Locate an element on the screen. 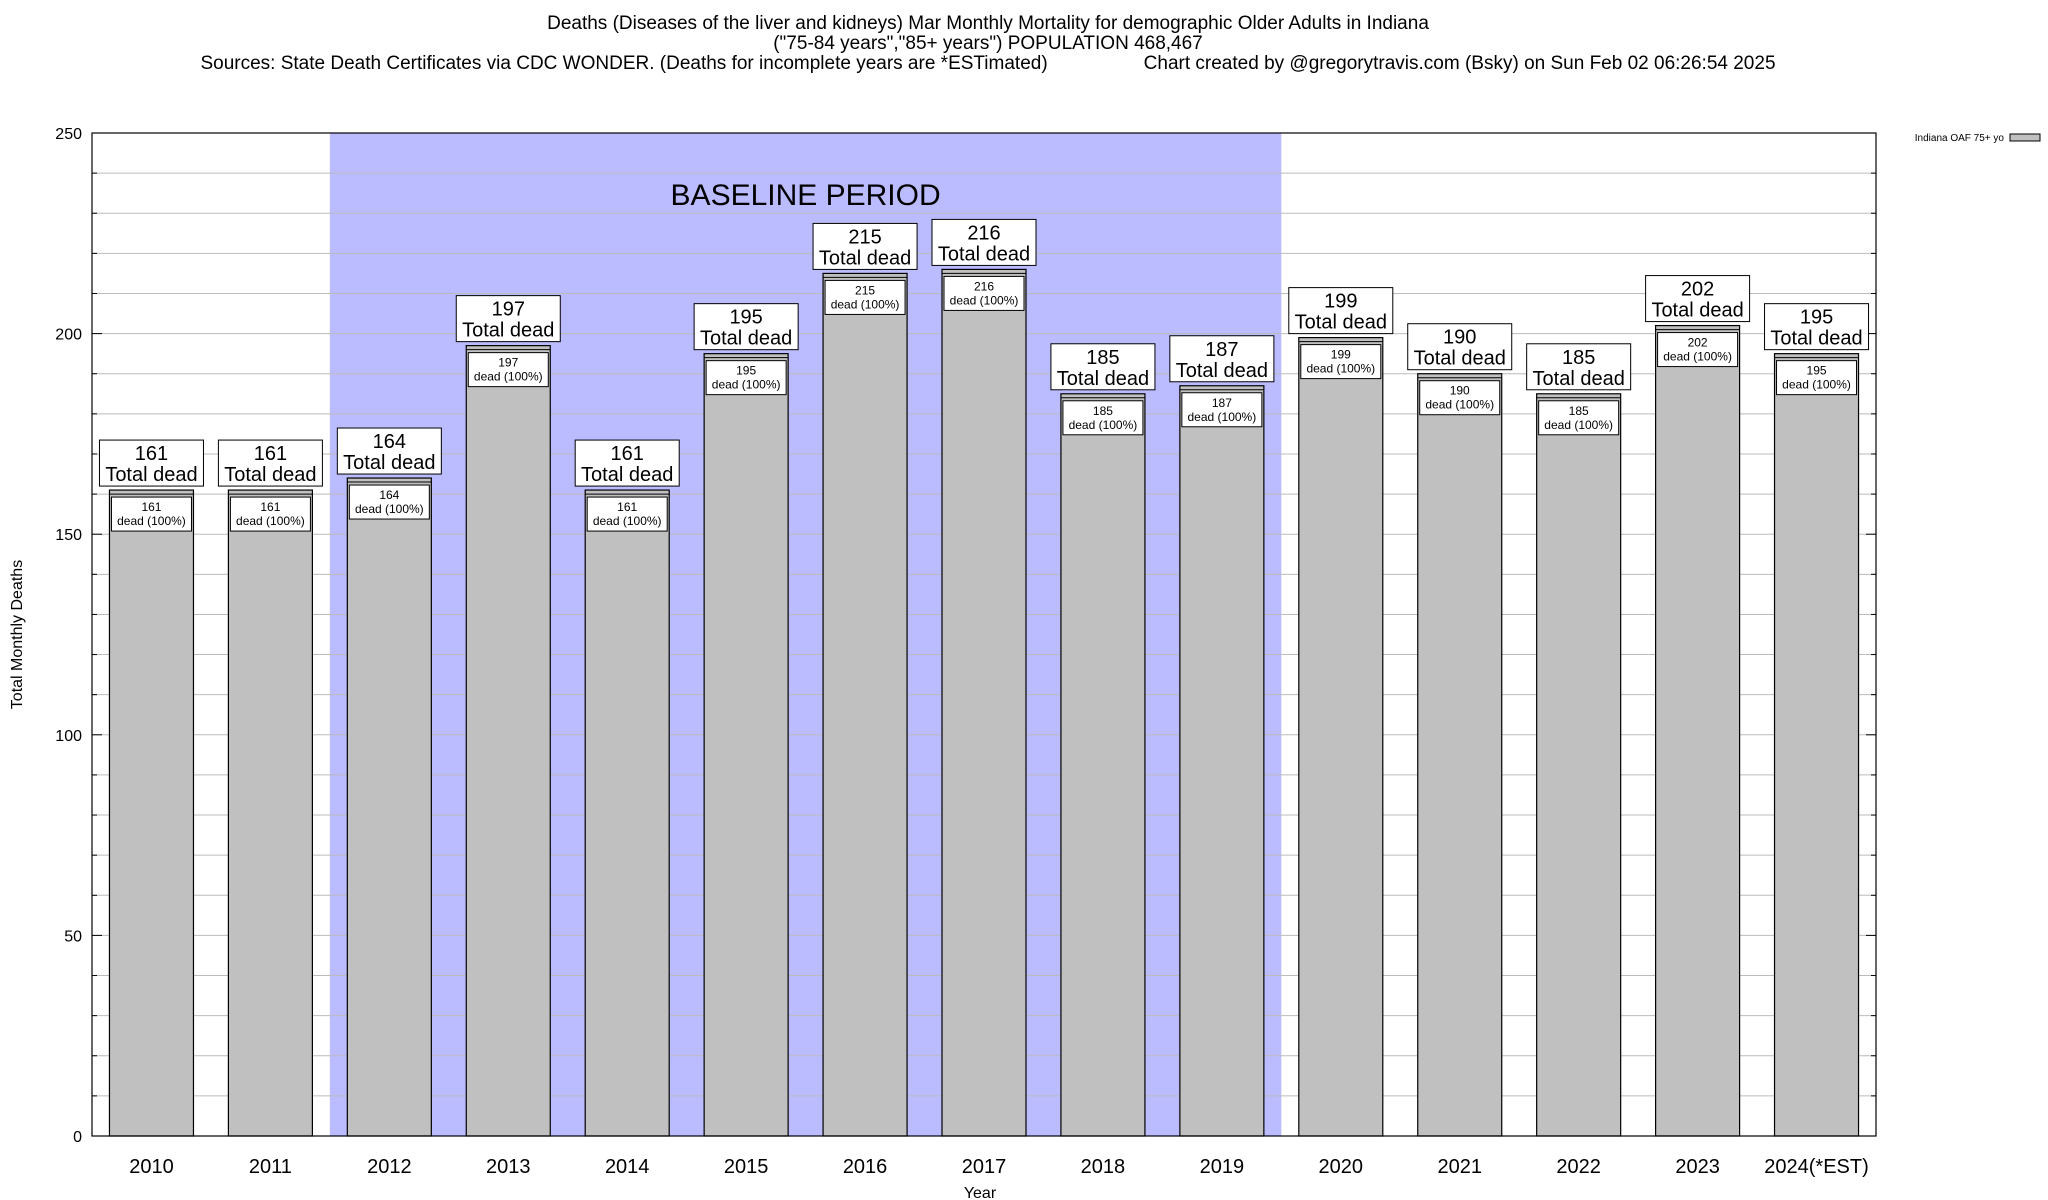  x-tick-label: 2012 is located at coordinates (389, 1167).